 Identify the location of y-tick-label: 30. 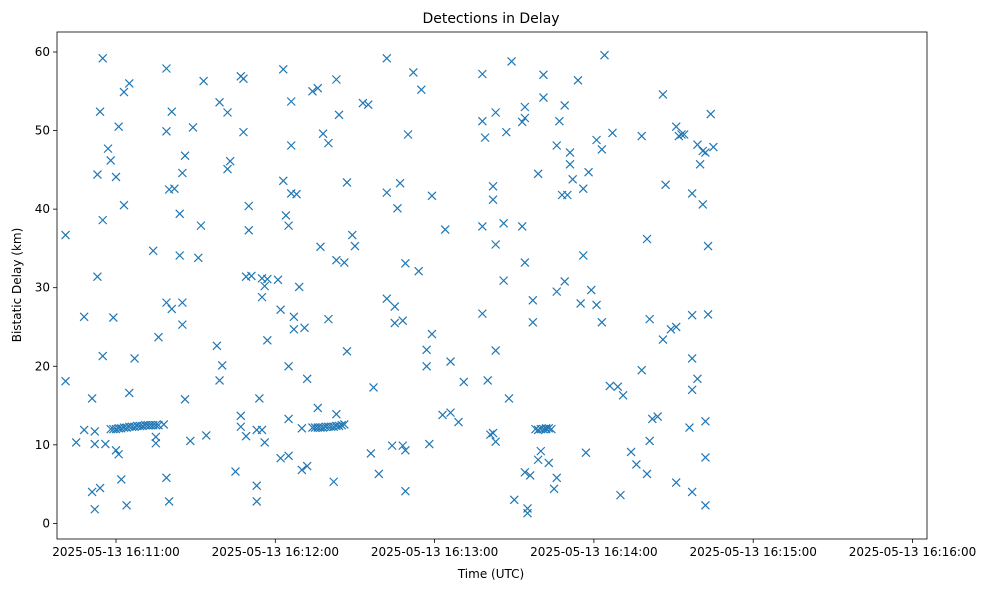
(42, 288).